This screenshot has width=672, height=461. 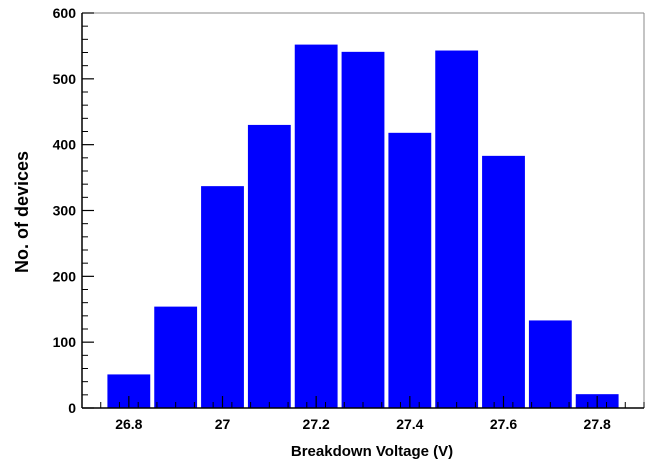 I want to click on x-tick-label: 27.2, so click(x=316, y=424).